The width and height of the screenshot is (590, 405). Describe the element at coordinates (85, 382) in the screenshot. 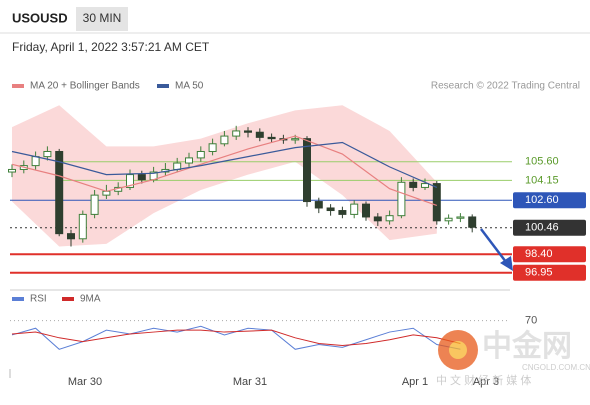

I see `x-tick-label: Mar 30` at that location.